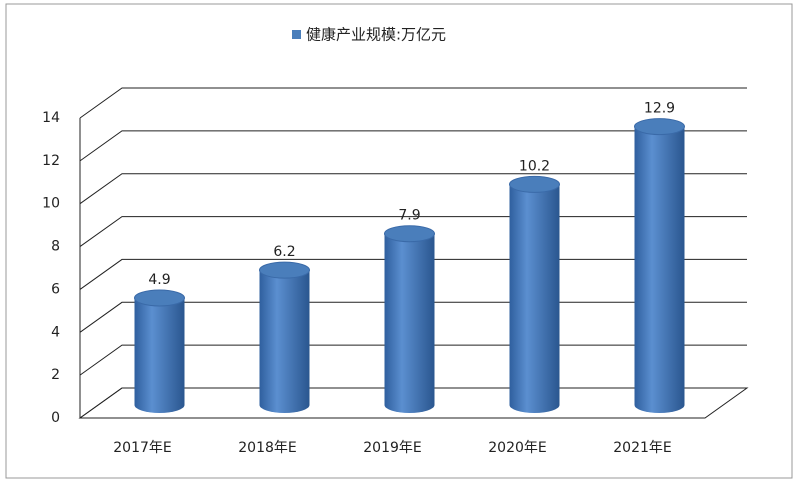 The width and height of the screenshot is (800, 486). I want to click on y-tick-label: 14, so click(51, 118).